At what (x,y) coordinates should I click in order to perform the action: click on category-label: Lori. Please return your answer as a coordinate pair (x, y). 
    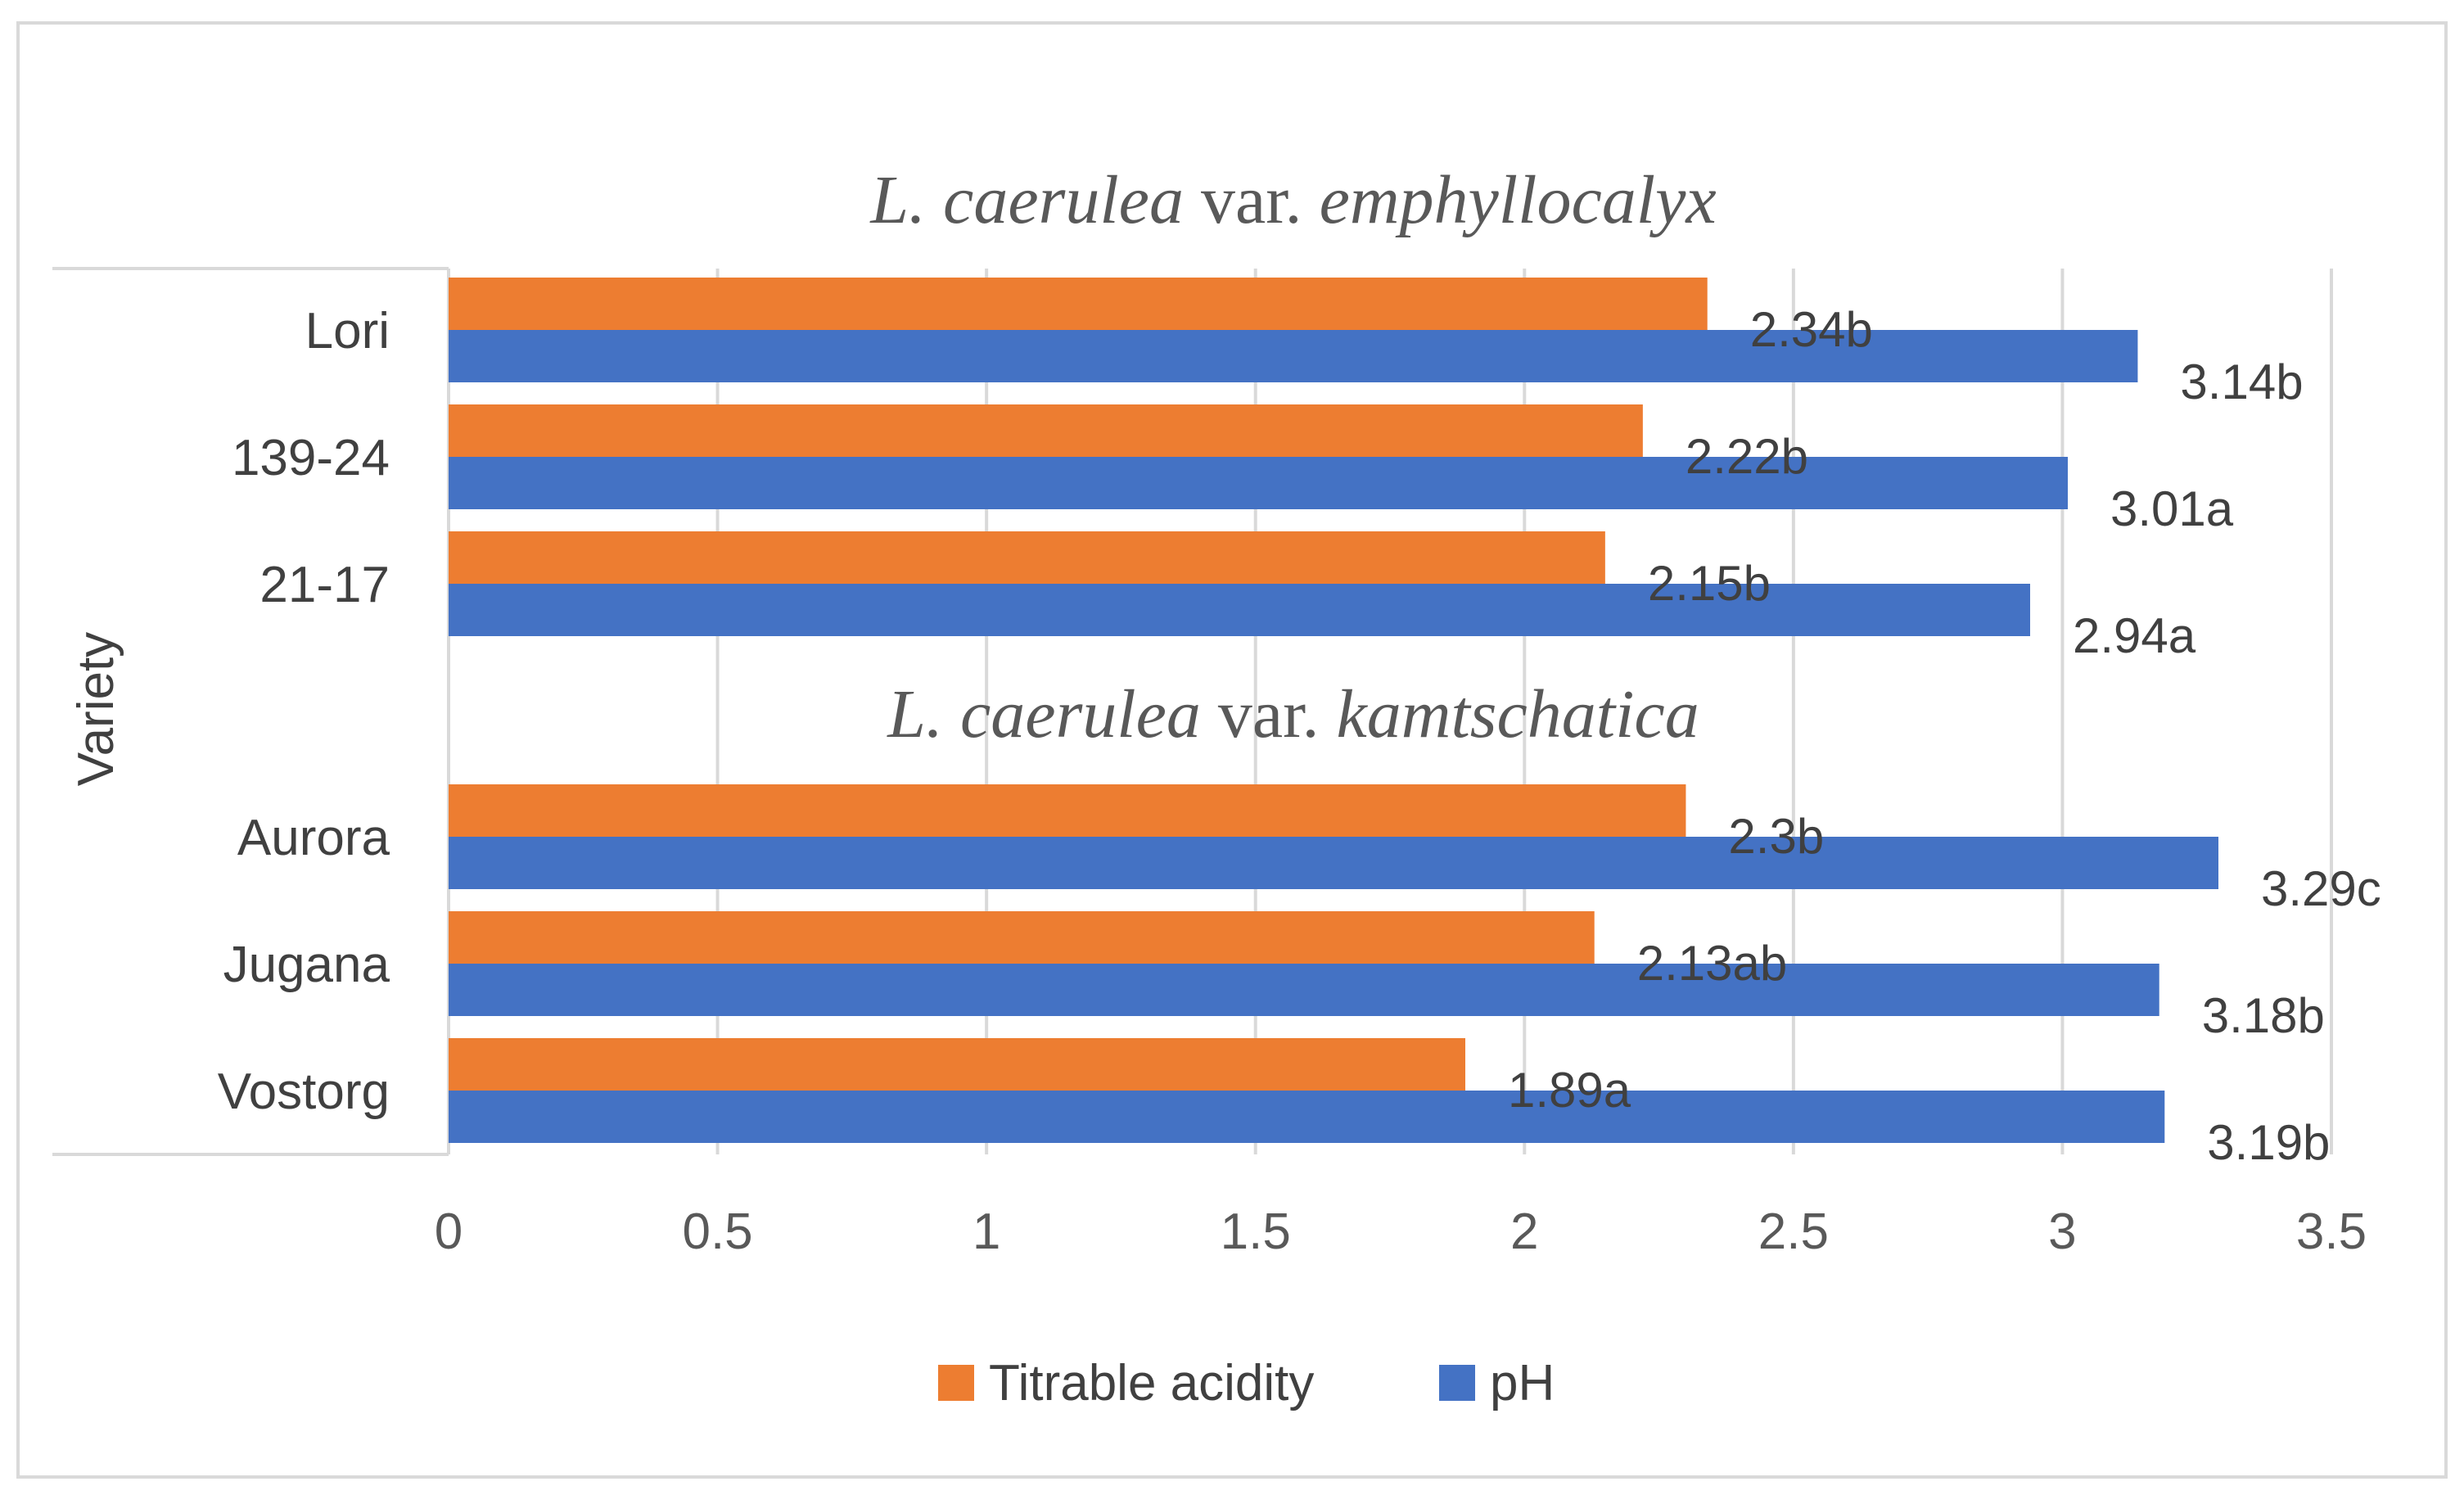
    Looking at the image, I should click on (347, 331).